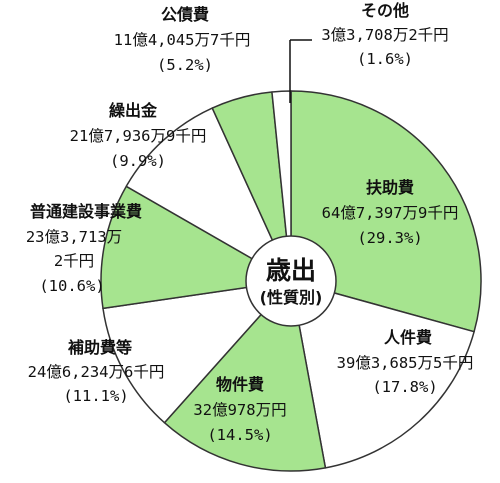  I want to click on slice-amount-bukkenhi: 32億978万円, so click(239, 410).